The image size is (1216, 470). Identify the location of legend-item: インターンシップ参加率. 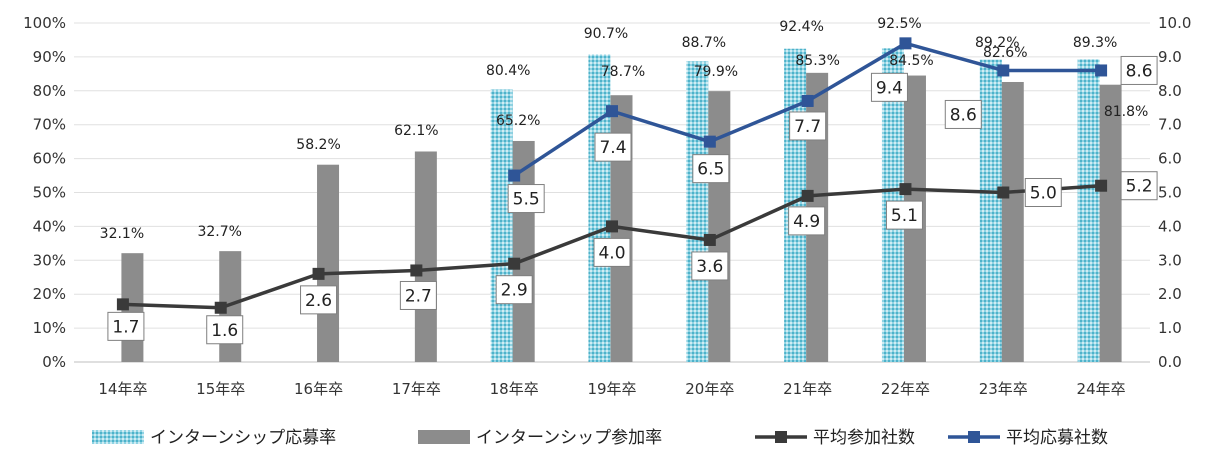
(540, 438).